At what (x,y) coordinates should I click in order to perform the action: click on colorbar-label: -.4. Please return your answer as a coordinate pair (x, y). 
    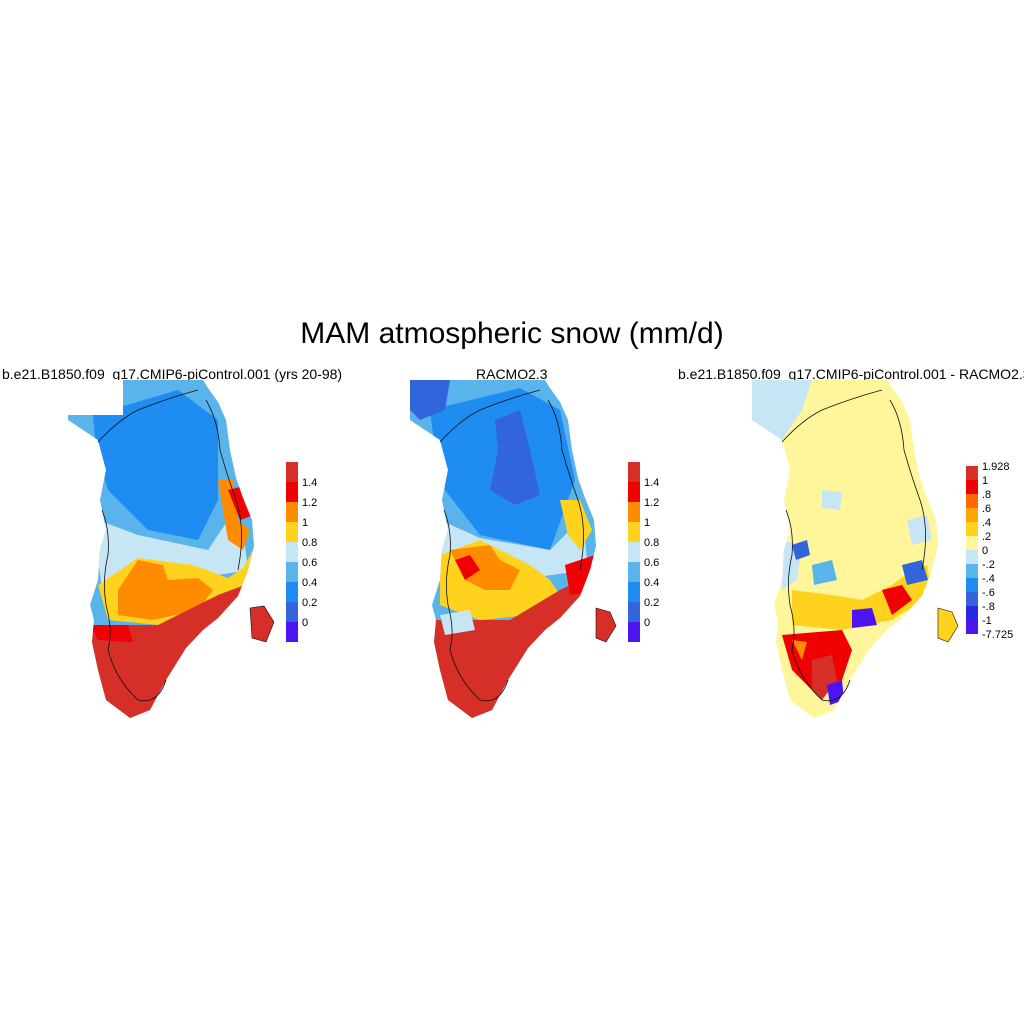
    Looking at the image, I should click on (988, 579).